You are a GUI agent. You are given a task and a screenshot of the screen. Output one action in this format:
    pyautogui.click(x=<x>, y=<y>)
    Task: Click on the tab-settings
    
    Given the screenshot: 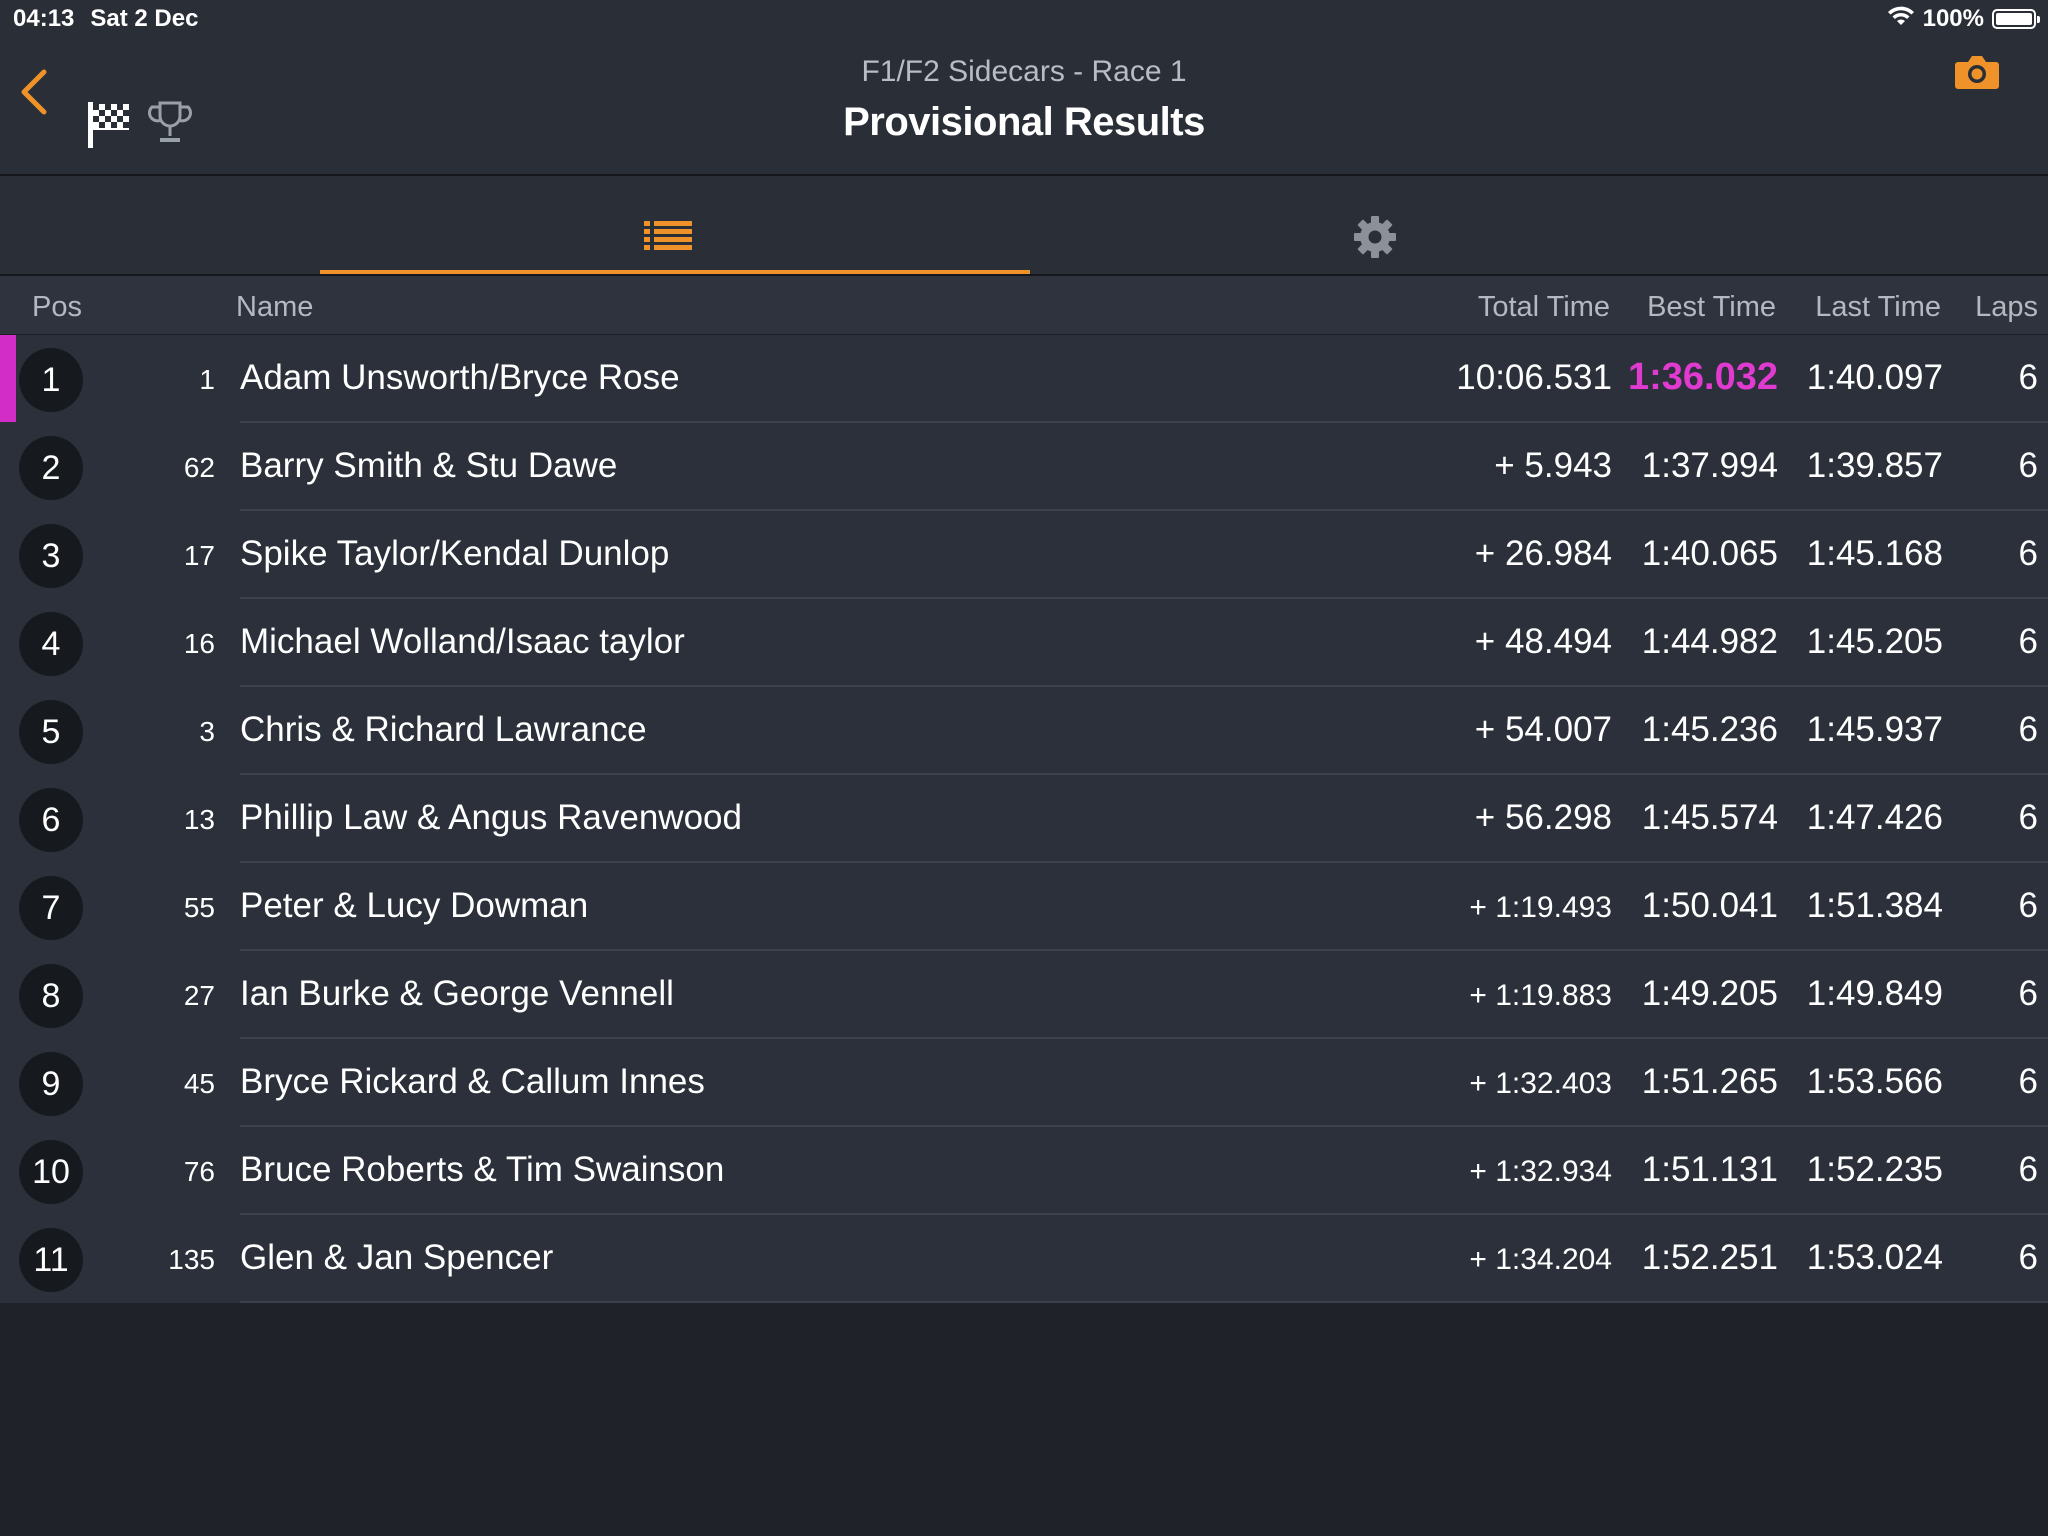 What is the action you would take?
    pyautogui.click(x=1375, y=225)
    